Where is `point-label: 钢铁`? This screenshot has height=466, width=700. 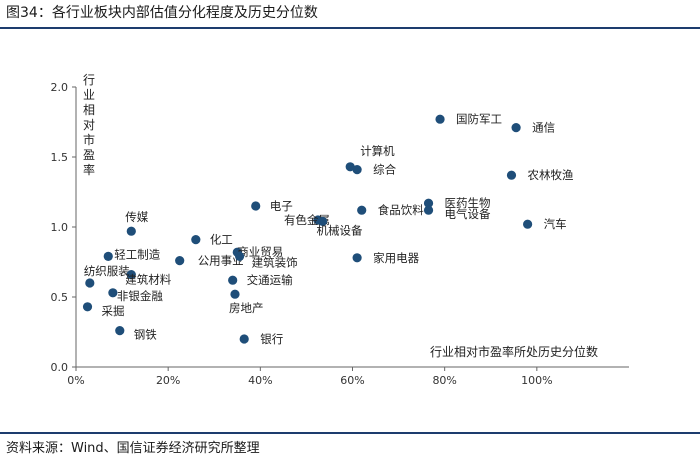
point-label: 钢铁 is located at coordinates (145, 335).